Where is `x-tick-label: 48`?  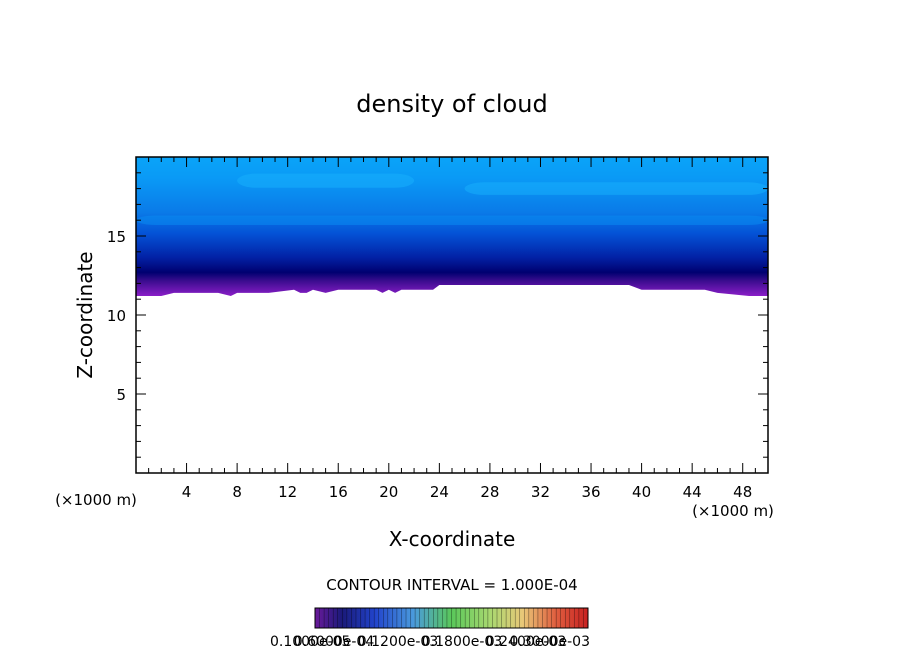 x-tick-label: 48 is located at coordinates (742, 492).